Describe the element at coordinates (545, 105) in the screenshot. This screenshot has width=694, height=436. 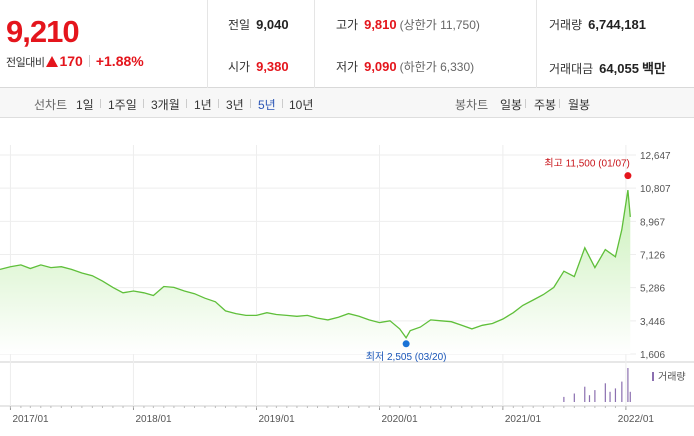
I see `candle-weekly: 주봉` at that location.